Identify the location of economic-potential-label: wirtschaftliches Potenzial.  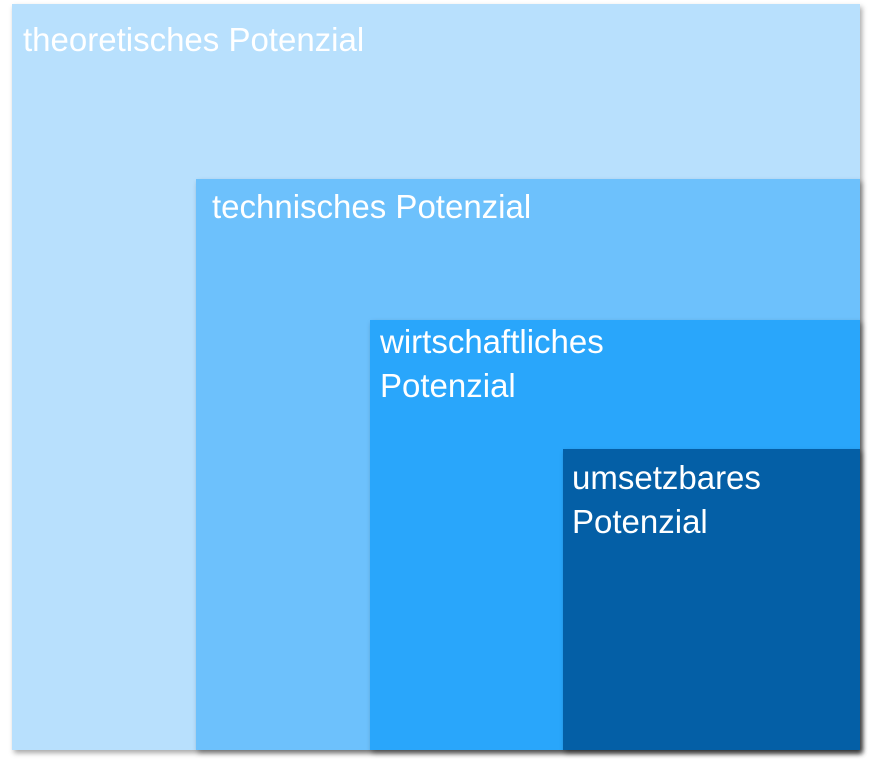
(492, 364).